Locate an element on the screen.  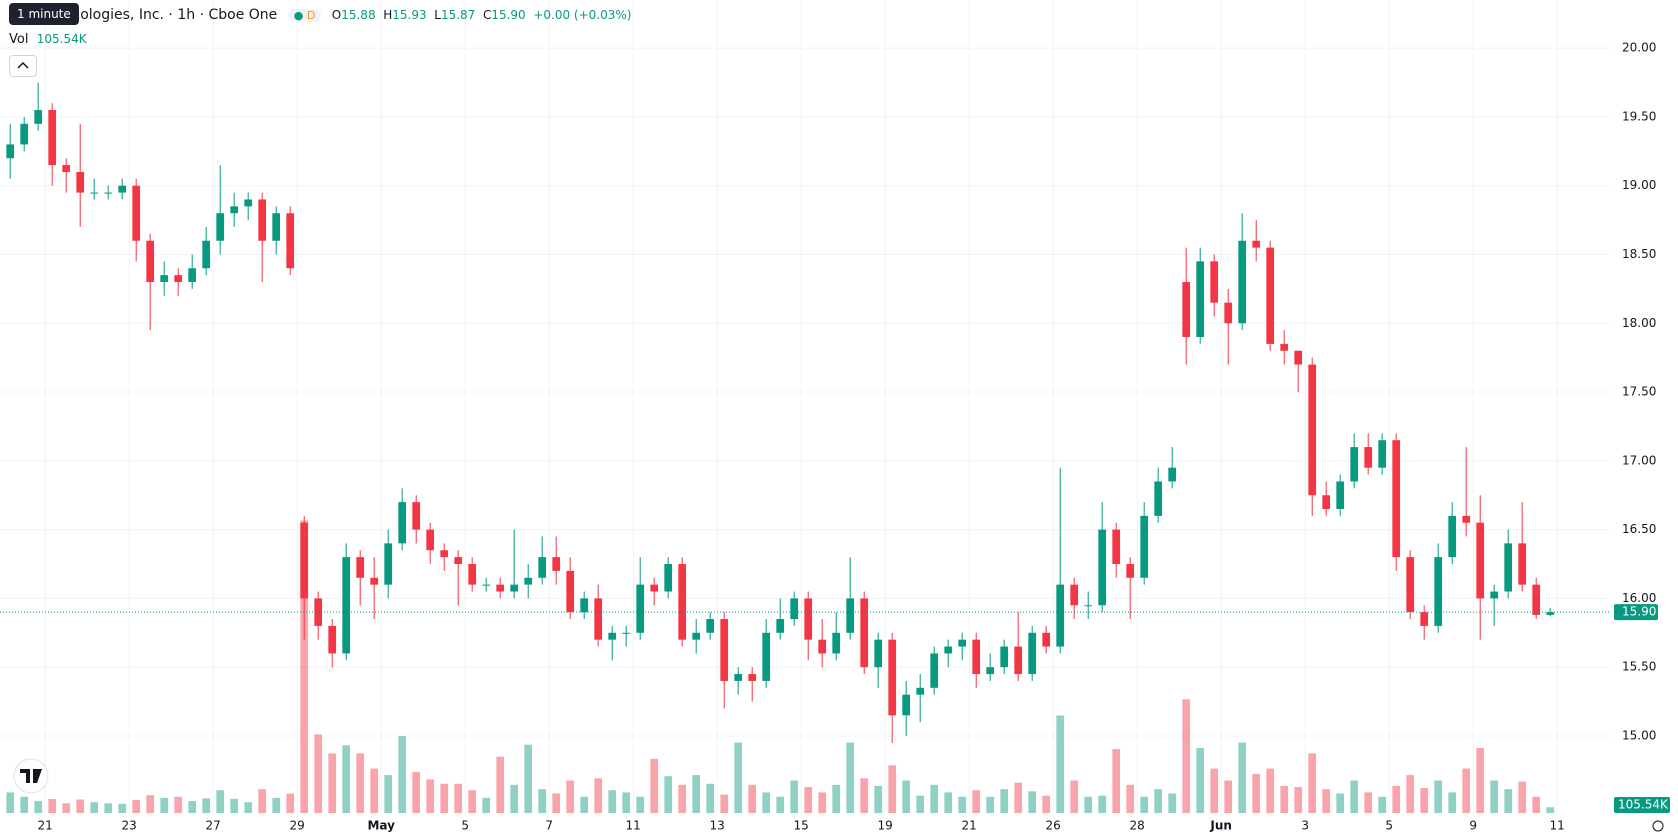
collapse-icon is located at coordinates (23, 65).